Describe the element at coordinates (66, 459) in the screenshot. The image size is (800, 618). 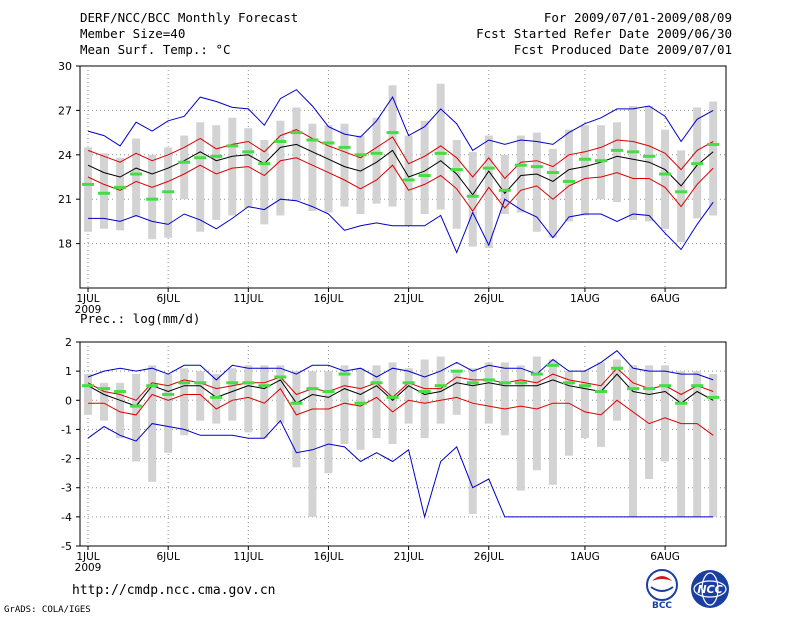
I see `y-tick-label: -2` at that location.